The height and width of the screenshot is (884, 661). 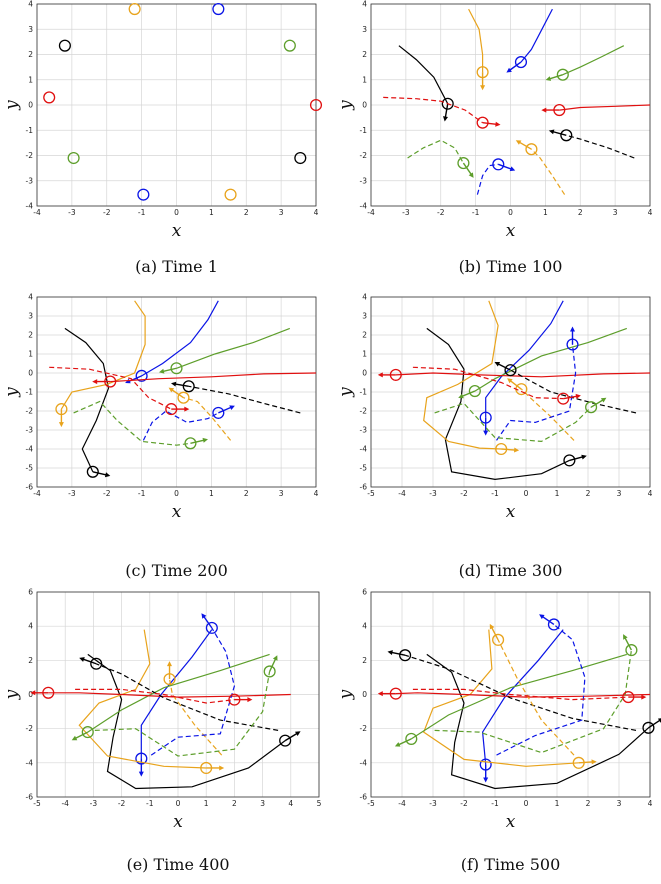 What do you see at coordinates (37, 803) in the screenshot?
I see `x-tick-label: -5` at bounding box center [37, 803].